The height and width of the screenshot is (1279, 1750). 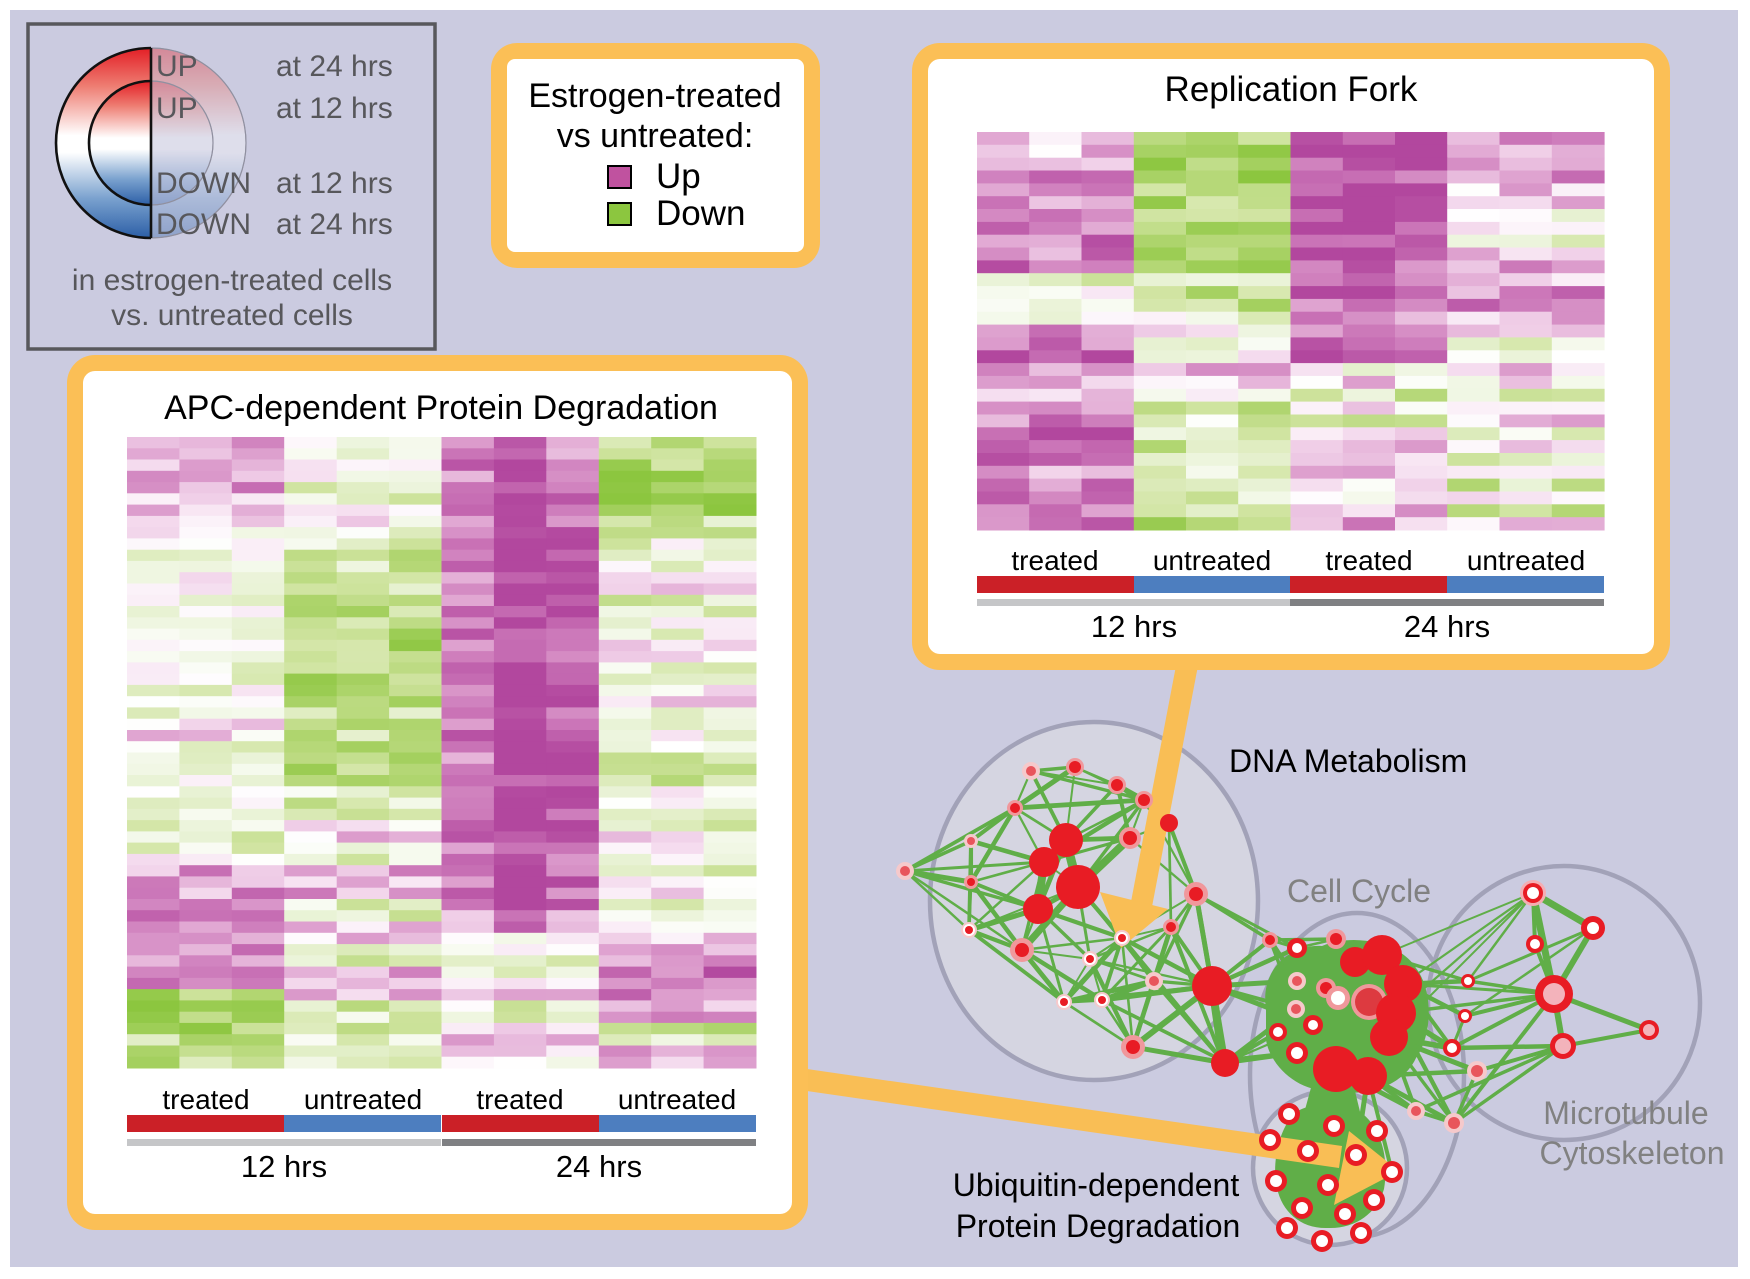 What do you see at coordinates (232, 280) in the screenshot?
I see `svg-text: in estrogen-treated cells` at bounding box center [232, 280].